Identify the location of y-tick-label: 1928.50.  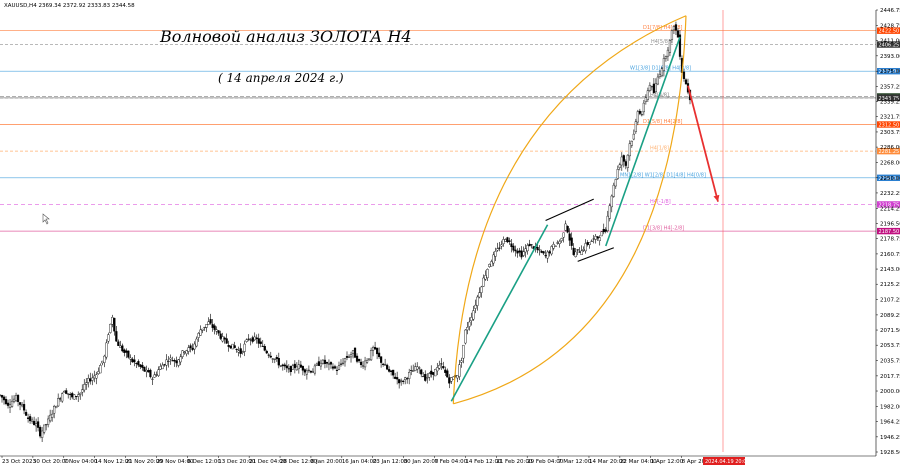
(890, 453).